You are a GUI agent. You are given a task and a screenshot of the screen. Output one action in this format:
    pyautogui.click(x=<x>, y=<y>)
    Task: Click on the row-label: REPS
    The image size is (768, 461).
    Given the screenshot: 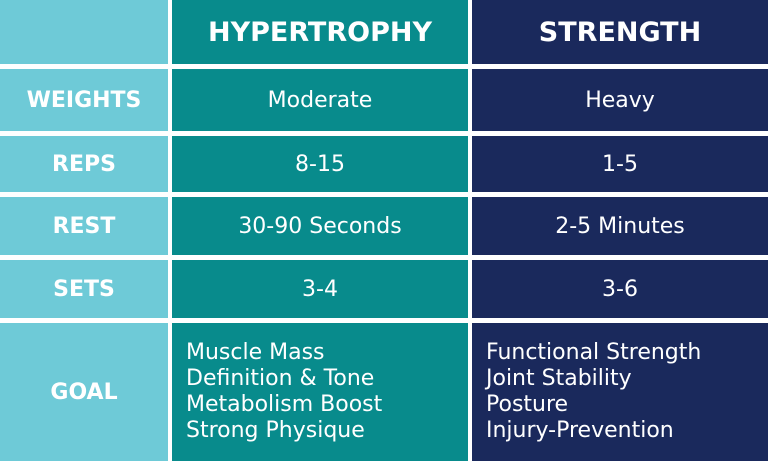 What is the action you would take?
    pyautogui.click(x=84, y=164)
    